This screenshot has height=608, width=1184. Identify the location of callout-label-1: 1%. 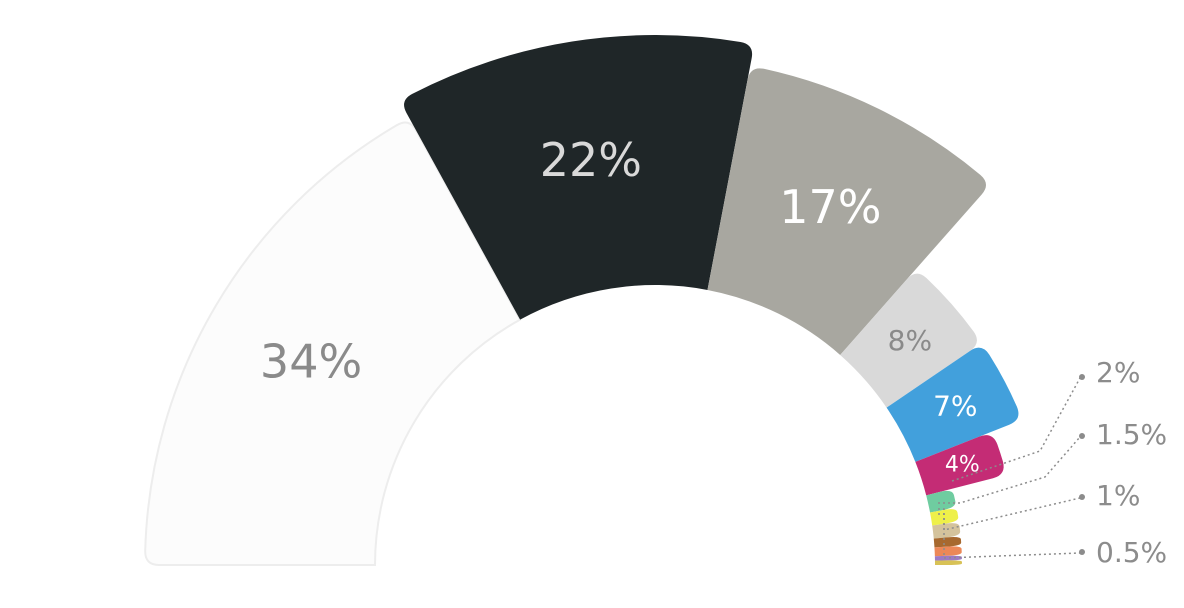
(1118, 495).